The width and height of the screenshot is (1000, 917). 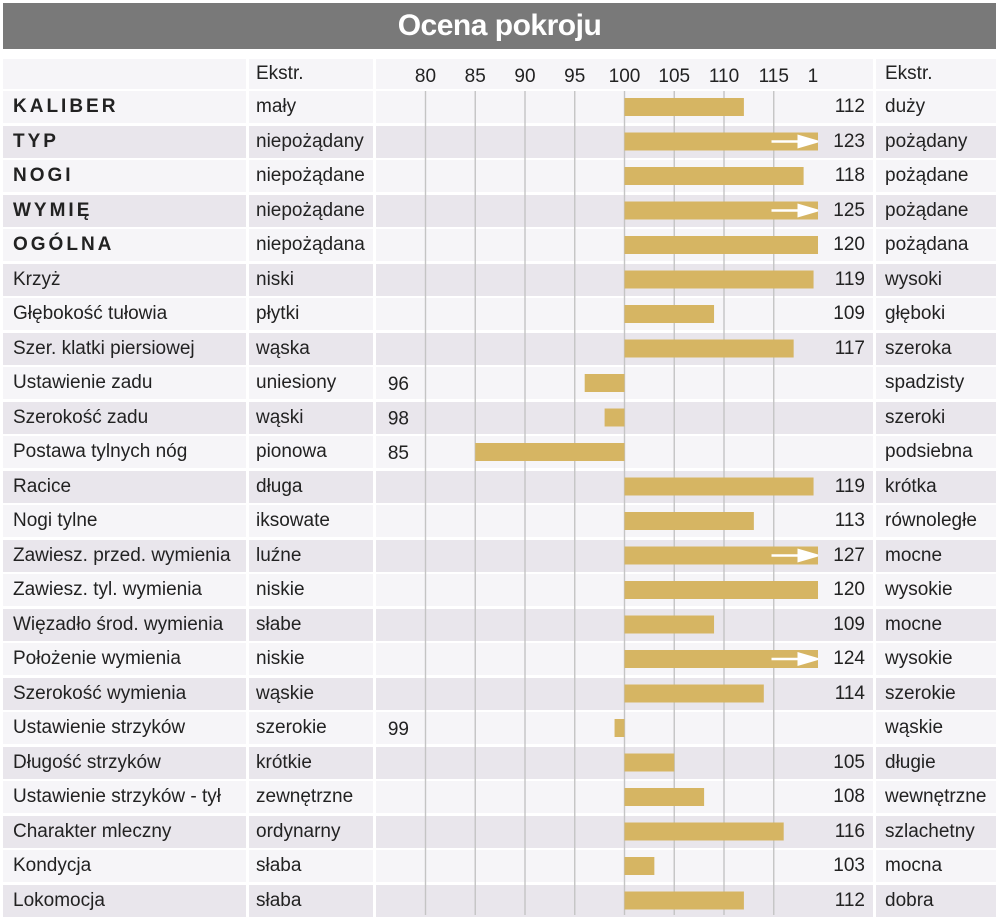 I want to click on trait-name: Szer. klatki piersiowej, so click(x=124, y=348).